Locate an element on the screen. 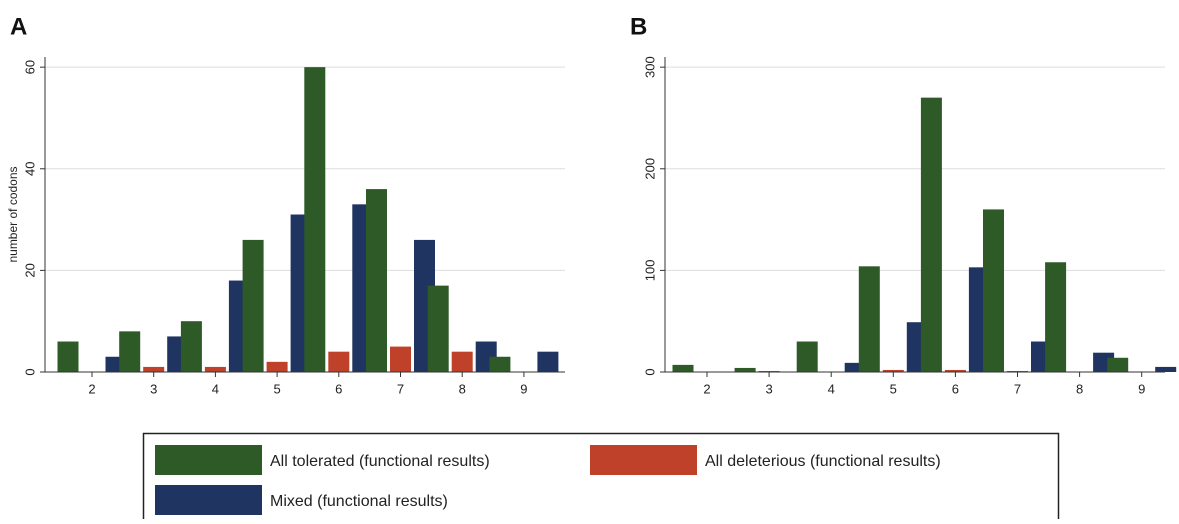 This screenshot has height=524, width=1179. panel-label: B is located at coordinates (638, 26).